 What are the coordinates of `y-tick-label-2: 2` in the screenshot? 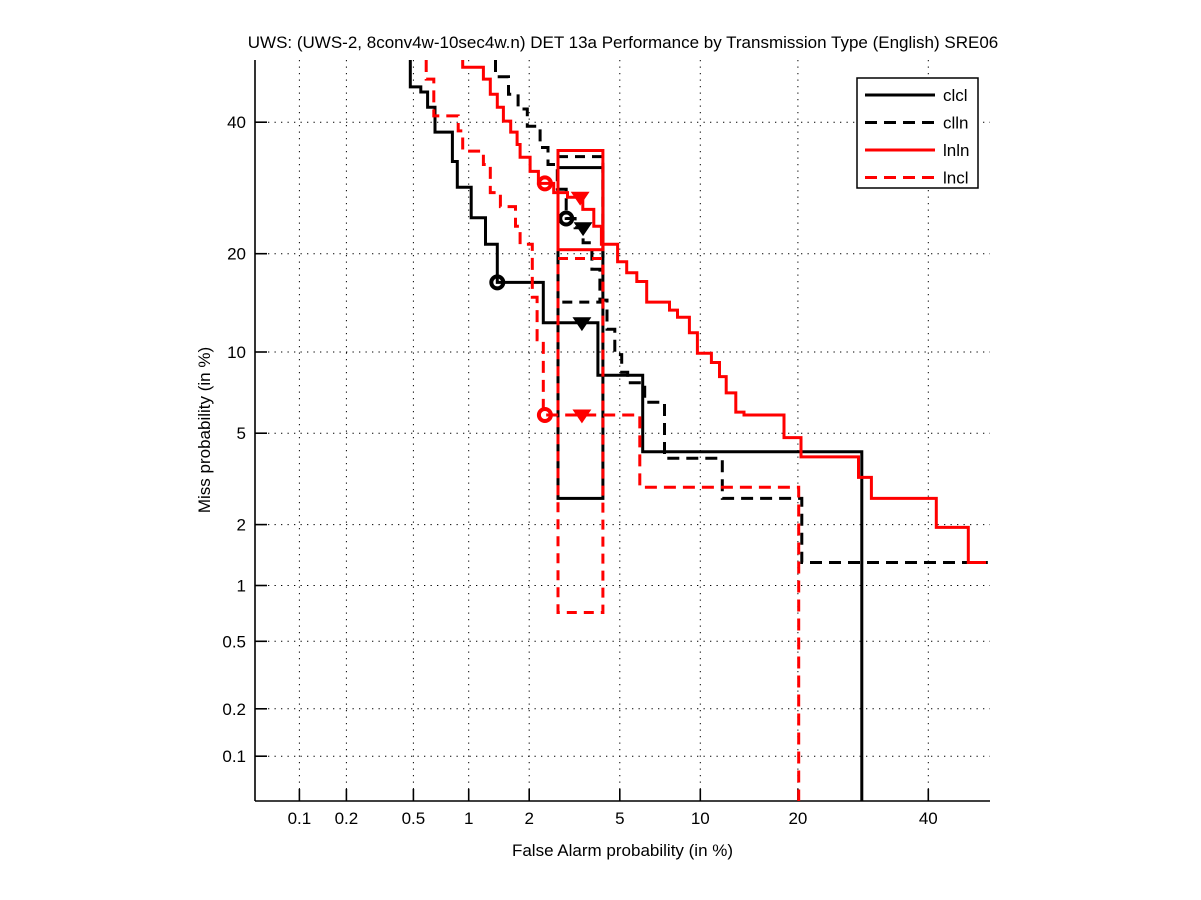 It's located at (241, 525).